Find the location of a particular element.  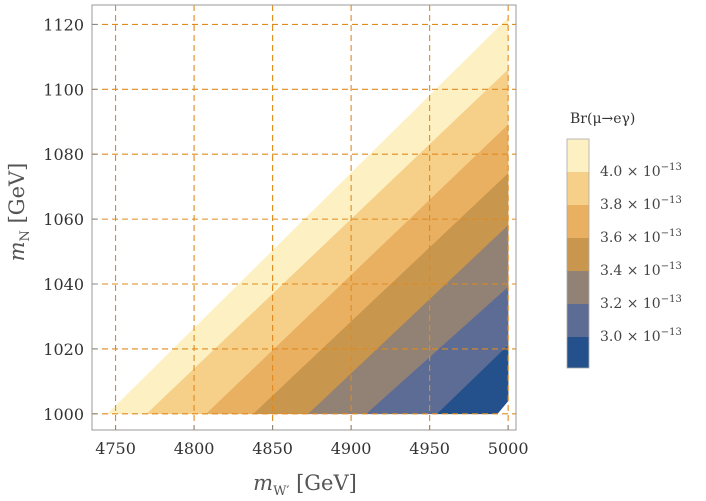

legend-frame is located at coordinates (578, 253).